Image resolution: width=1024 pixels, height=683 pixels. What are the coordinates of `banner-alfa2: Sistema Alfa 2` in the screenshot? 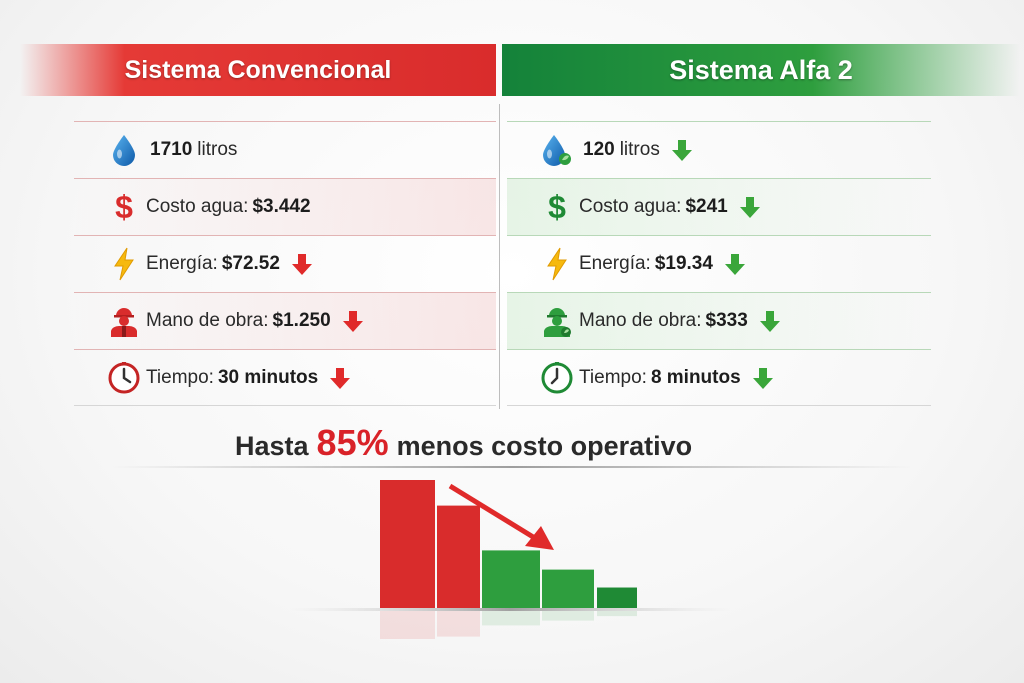 It's located at (761, 70).